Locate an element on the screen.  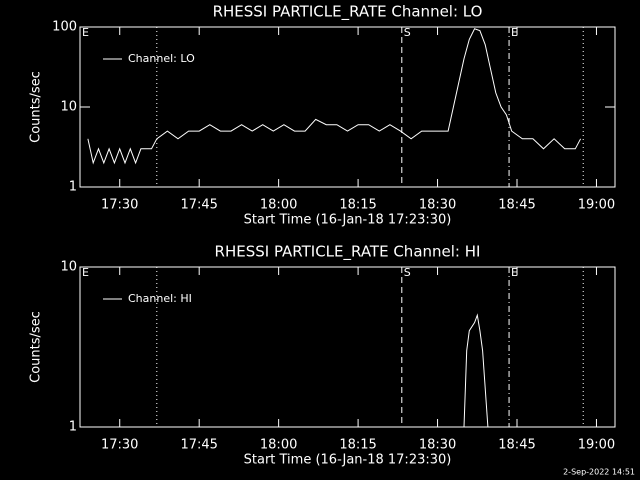
footer: 2-Sep-2022 14:51 is located at coordinates (599, 472).